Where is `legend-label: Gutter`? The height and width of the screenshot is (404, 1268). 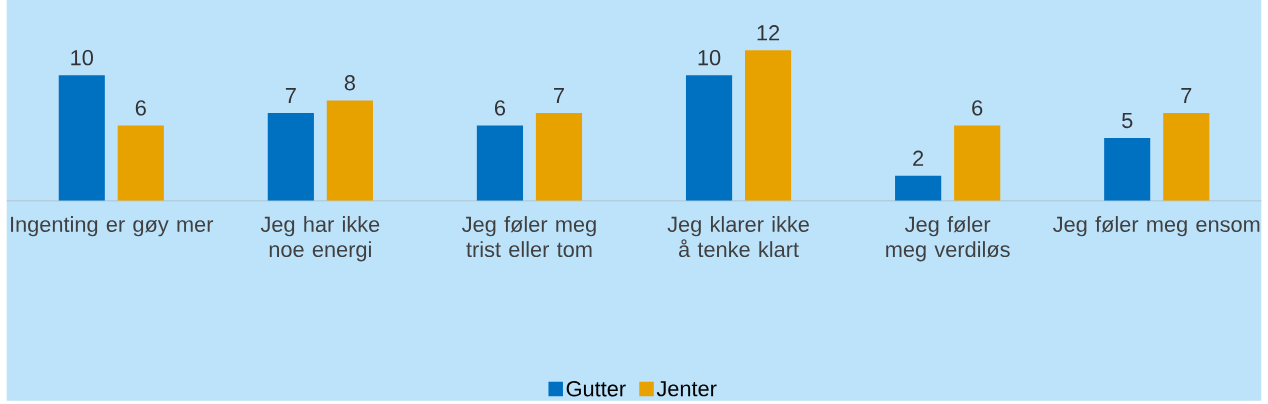 legend-label: Gutter is located at coordinates (596, 389).